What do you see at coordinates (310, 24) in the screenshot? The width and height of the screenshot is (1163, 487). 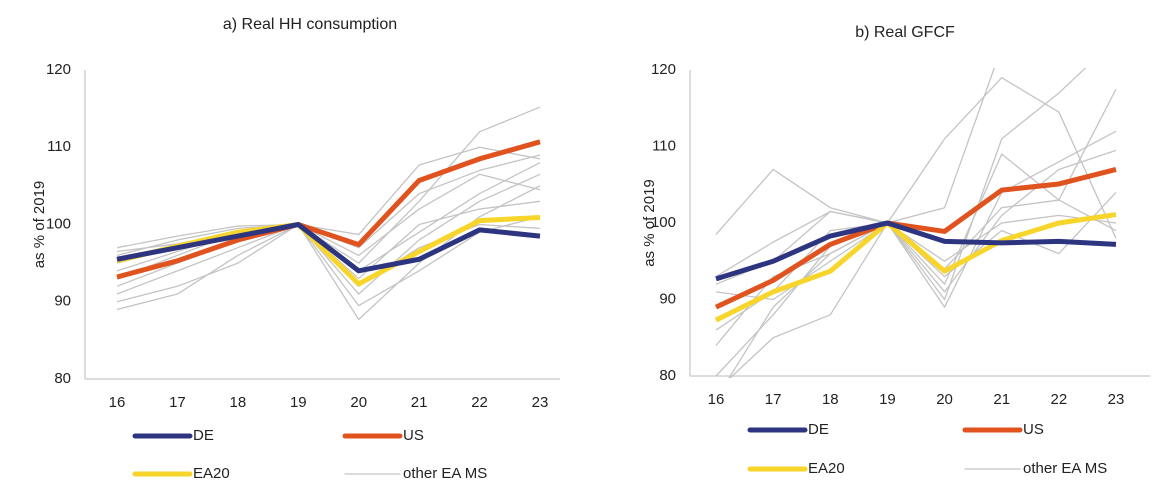 I see `chart-title: a) Real HH consumption` at bounding box center [310, 24].